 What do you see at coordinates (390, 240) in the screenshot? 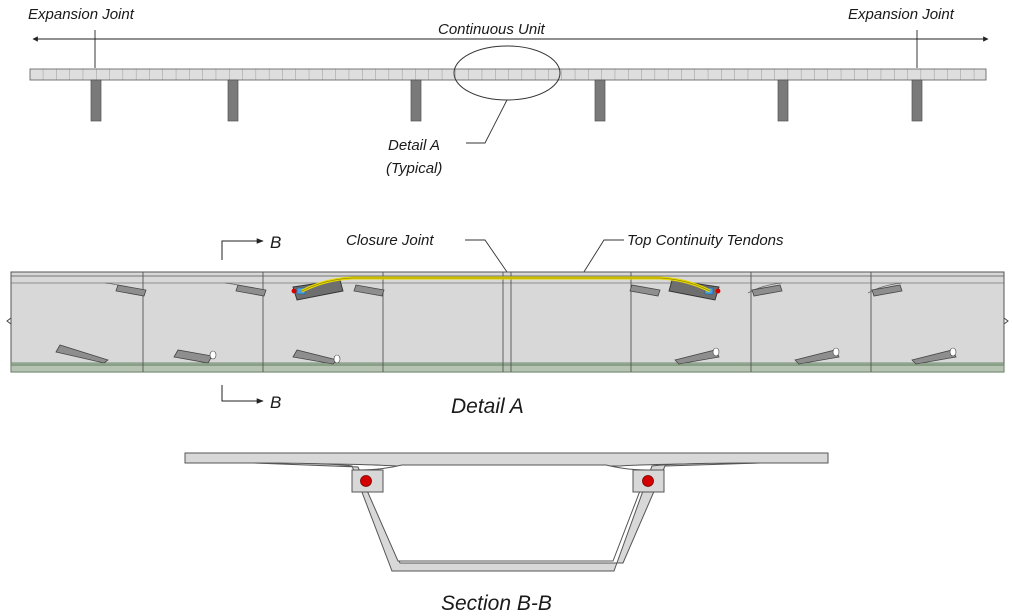
I see `closure-joint-label: Closure Joint` at bounding box center [390, 240].